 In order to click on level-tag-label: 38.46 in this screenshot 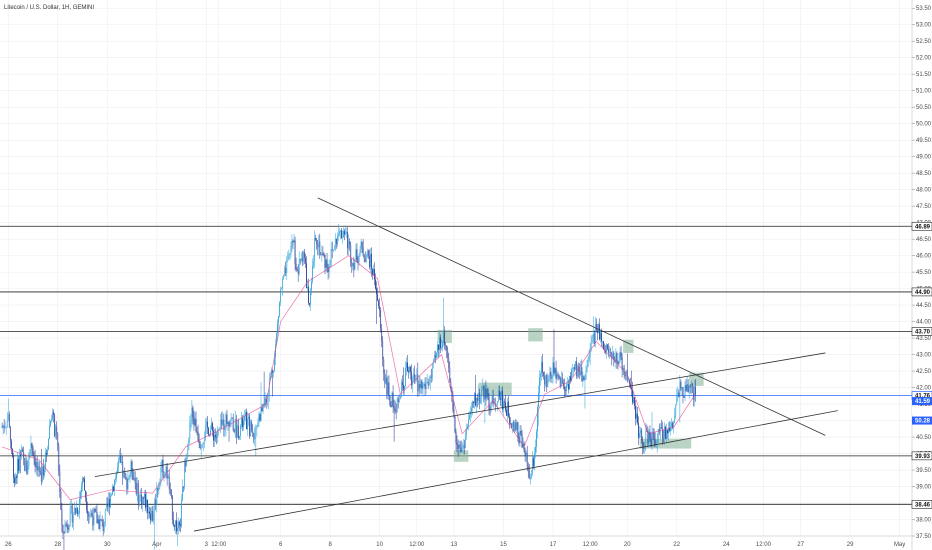, I will do `click(923, 505)`.